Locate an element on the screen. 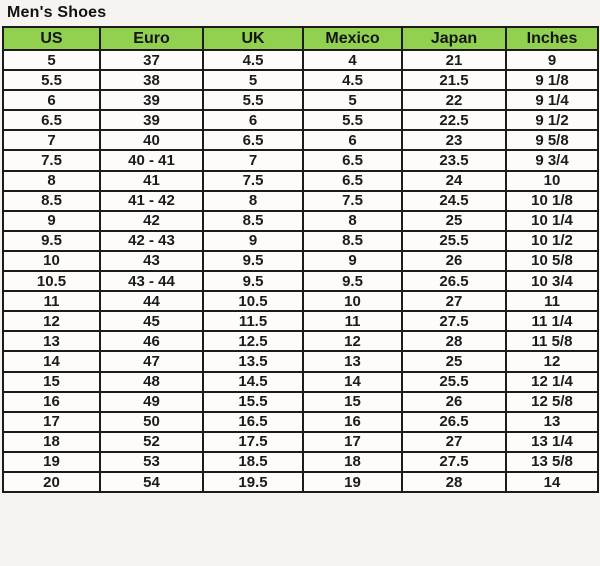 The image size is (600, 566). table-cell: 12.5 is located at coordinates (253, 341).